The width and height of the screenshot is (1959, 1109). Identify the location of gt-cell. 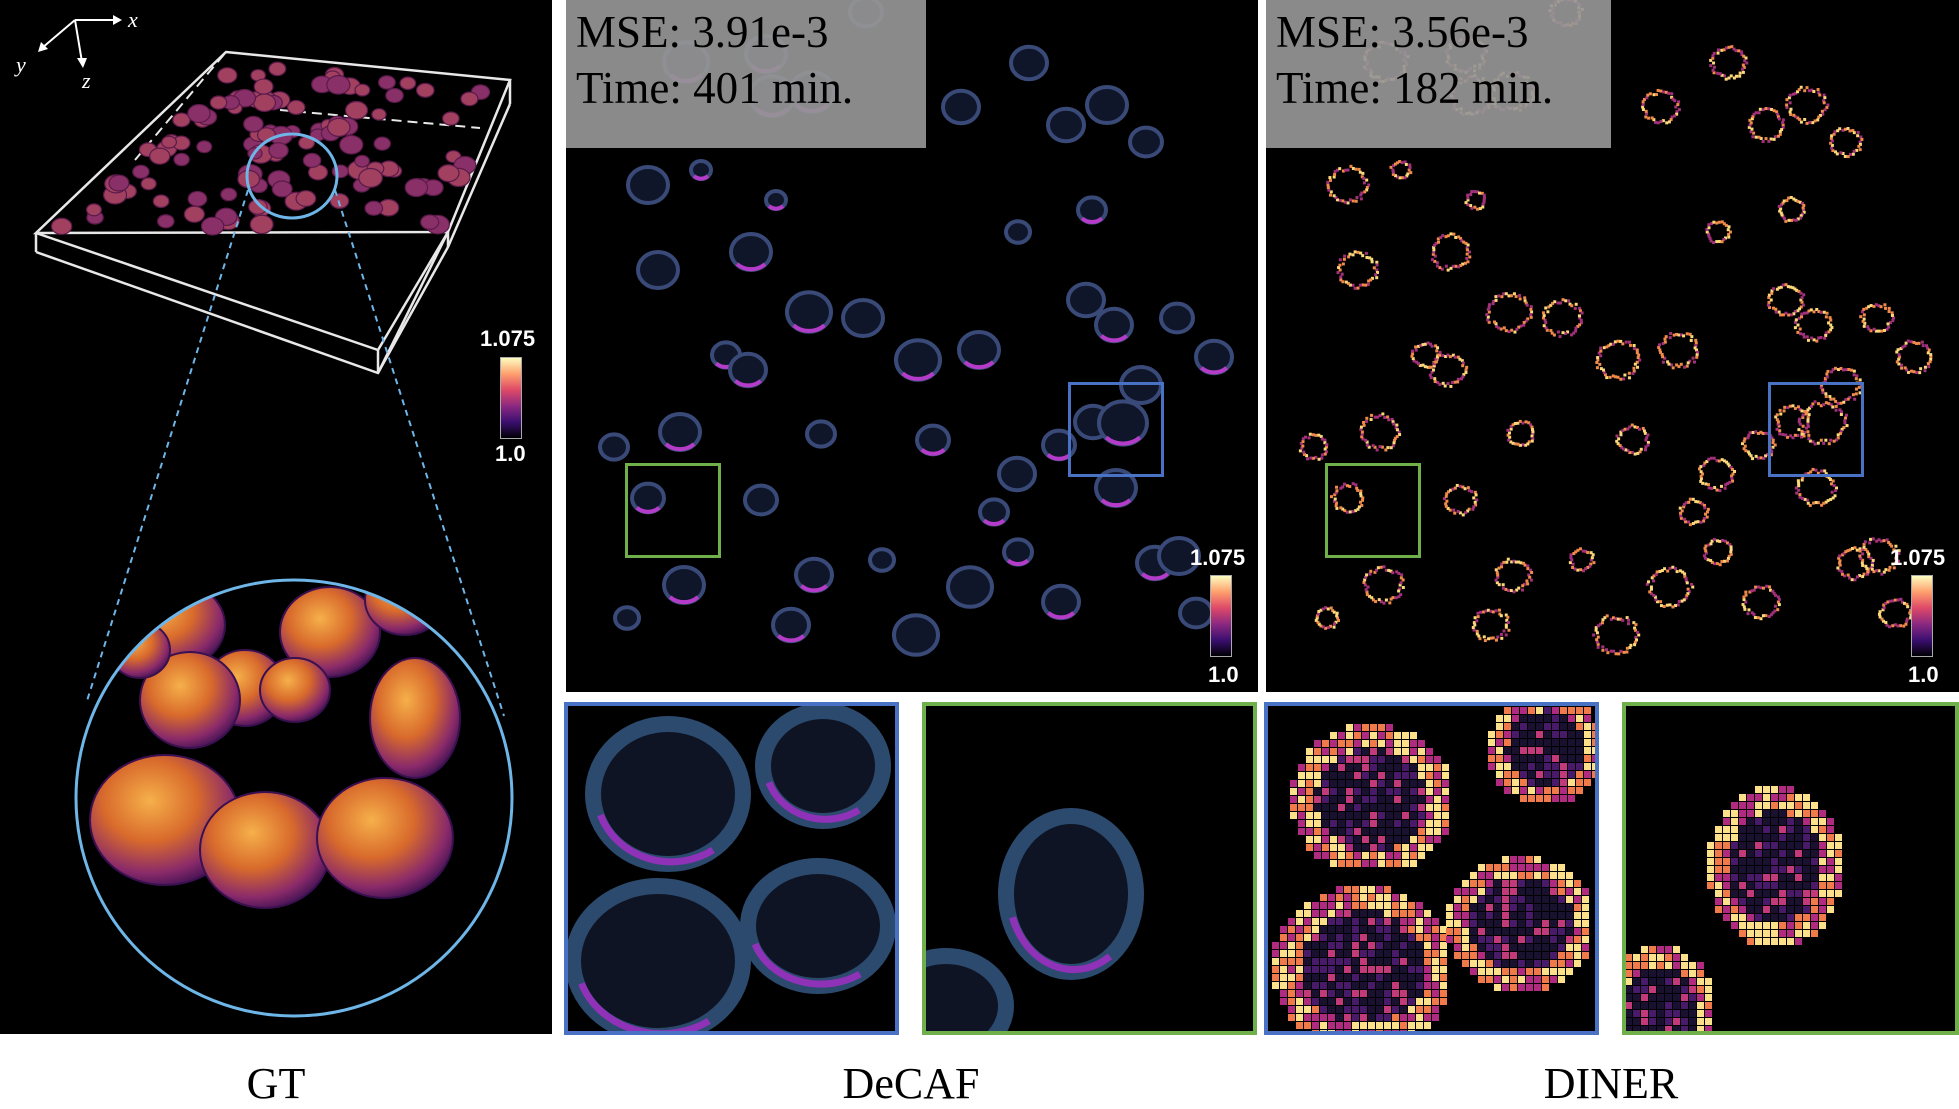
(362, 161).